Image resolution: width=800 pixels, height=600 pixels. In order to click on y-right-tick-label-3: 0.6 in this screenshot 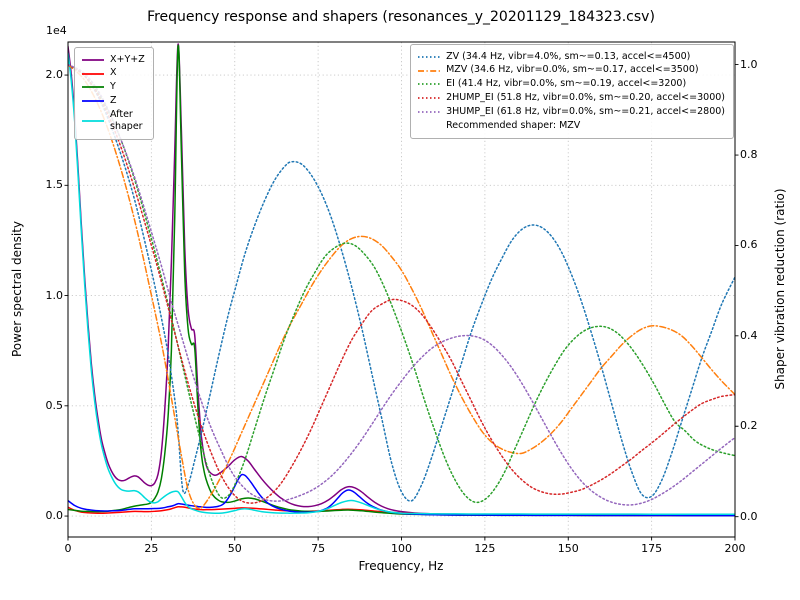, I will do `click(749, 245)`.